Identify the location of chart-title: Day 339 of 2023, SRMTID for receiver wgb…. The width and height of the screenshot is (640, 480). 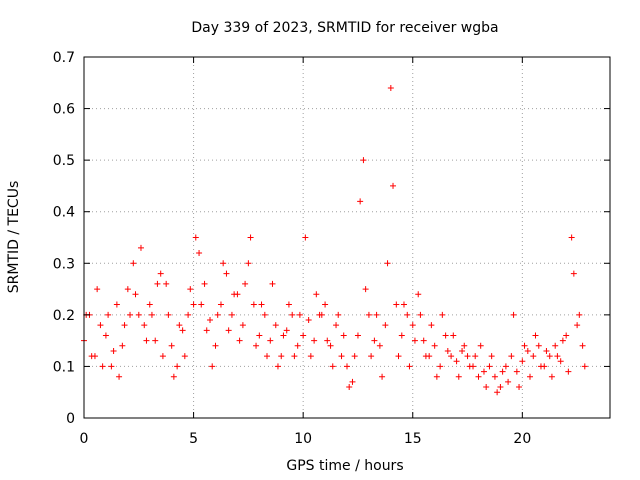
(344, 28).